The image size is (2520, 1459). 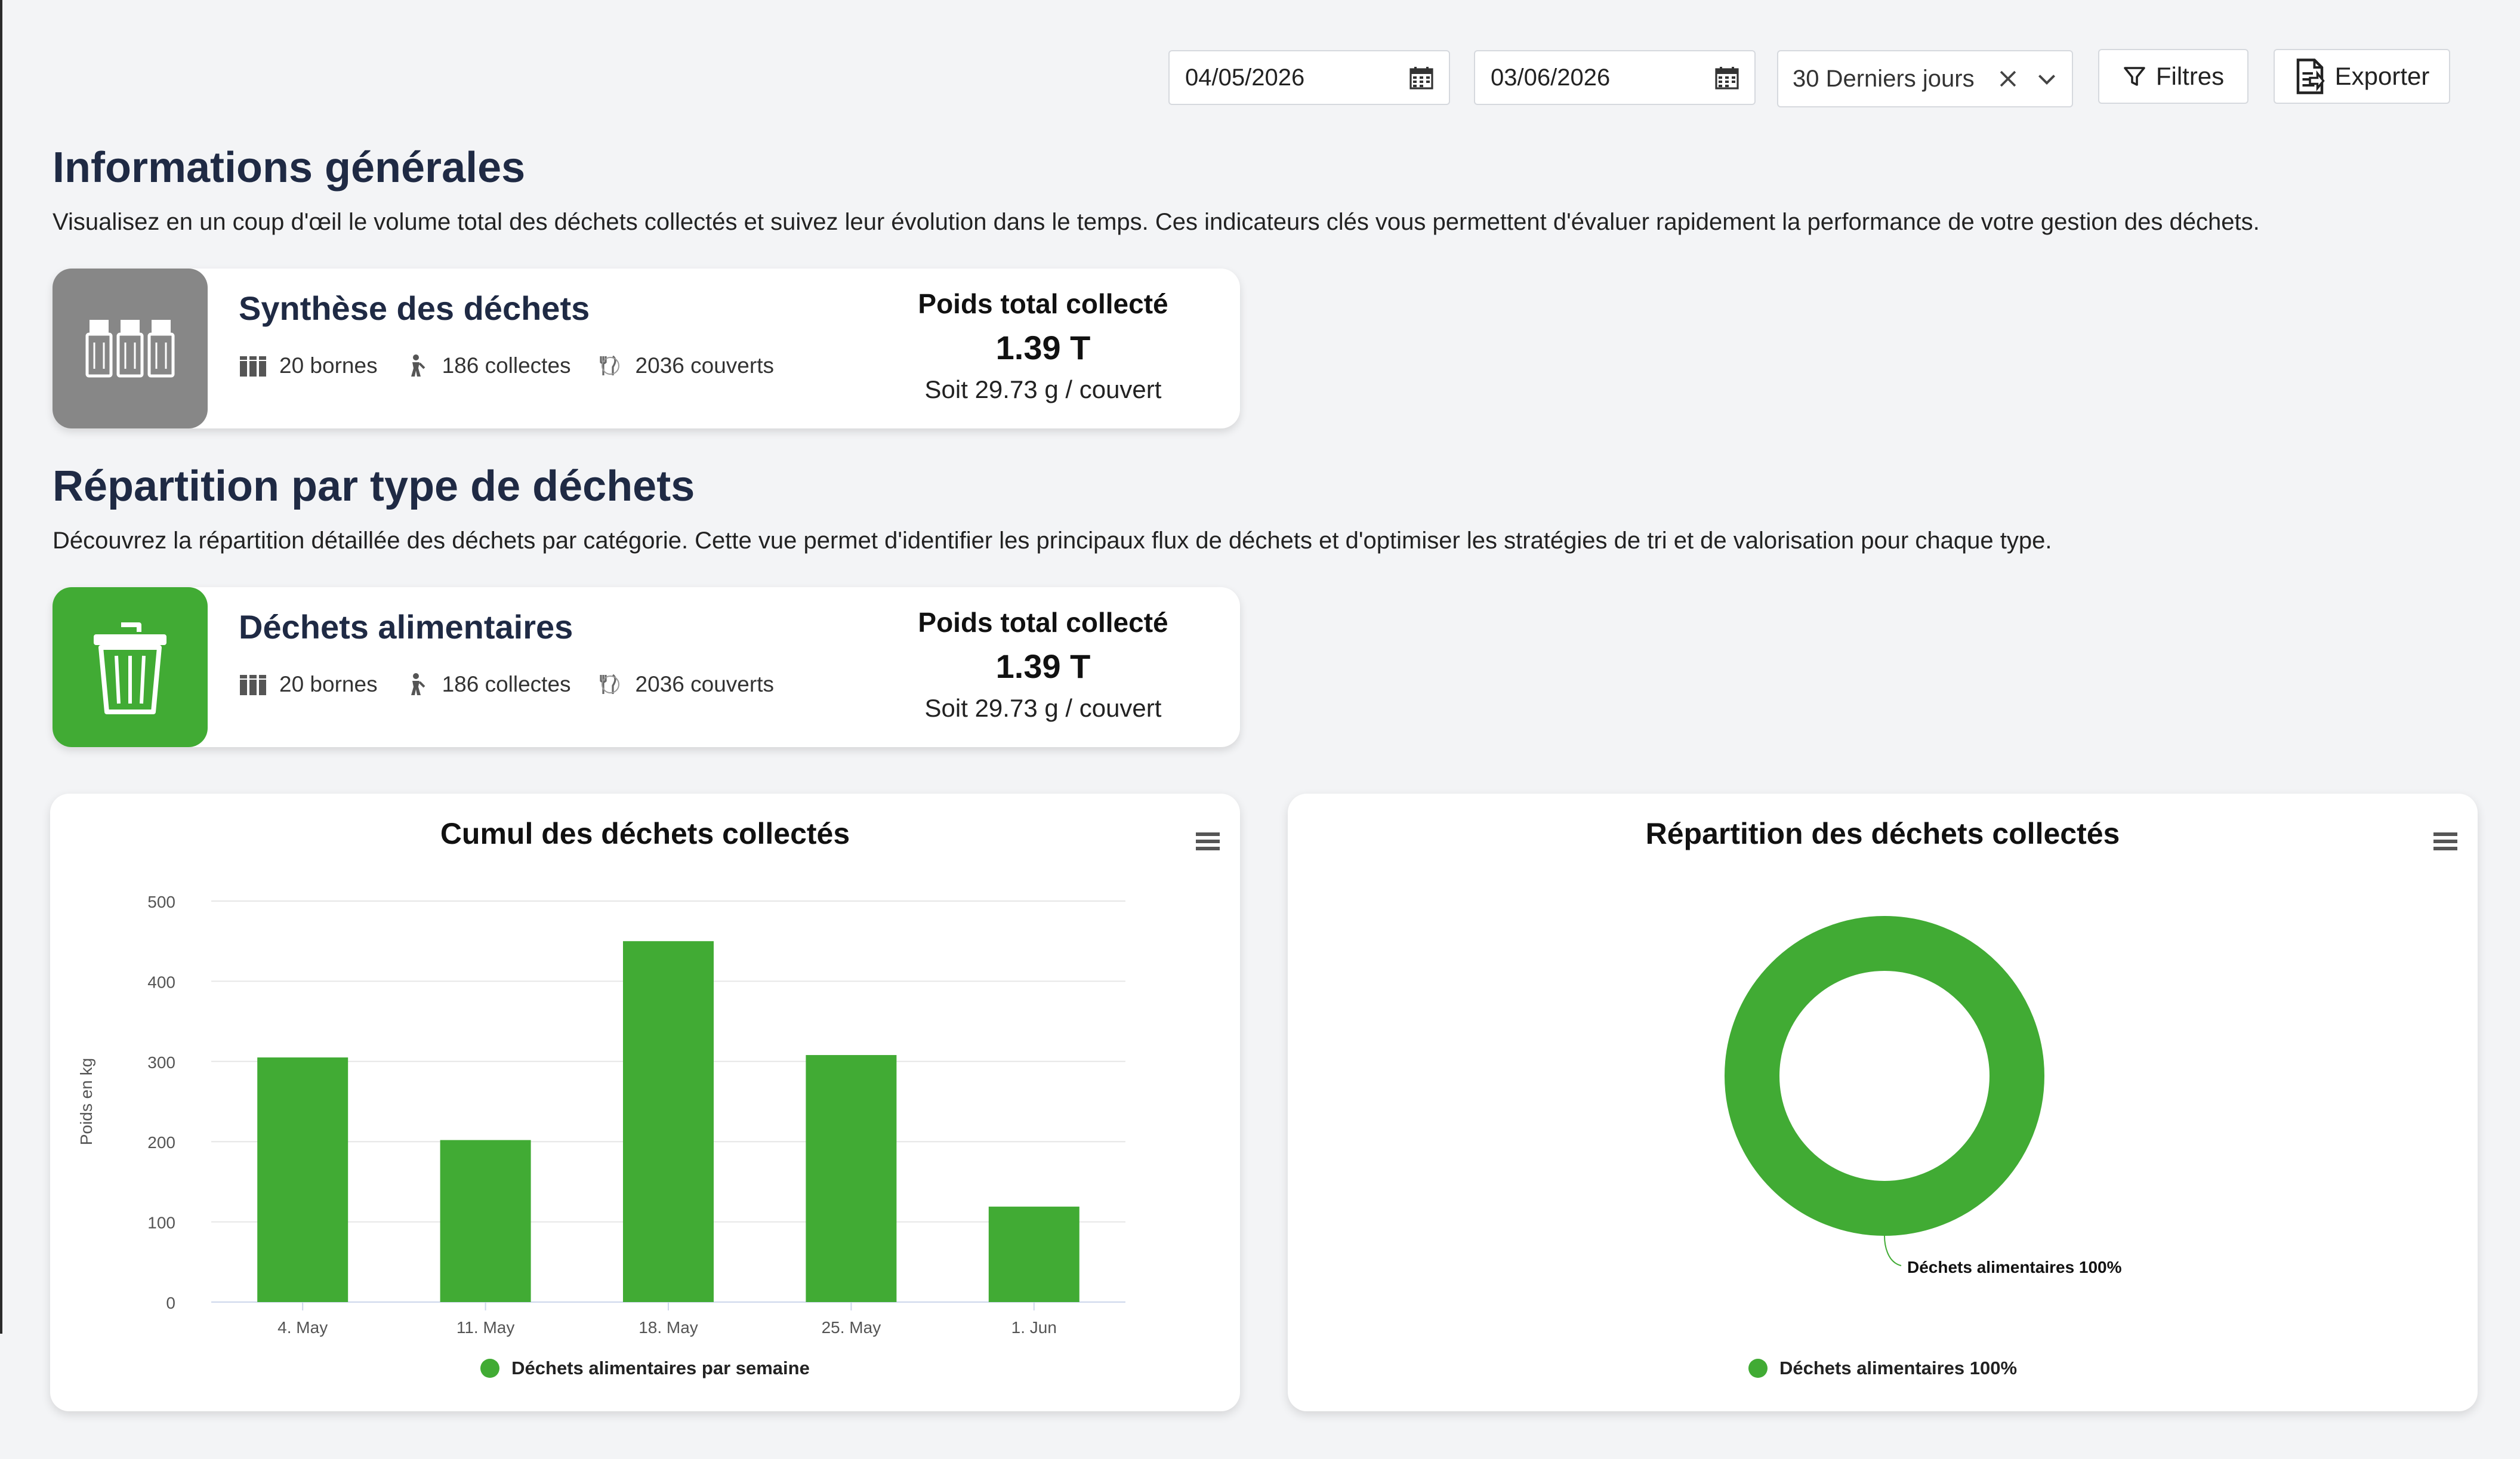 What do you see at coordinates (668, 1327) in the screenshot?
I see `x-tick-label: 18. May` at bounding box center [668, 1327].